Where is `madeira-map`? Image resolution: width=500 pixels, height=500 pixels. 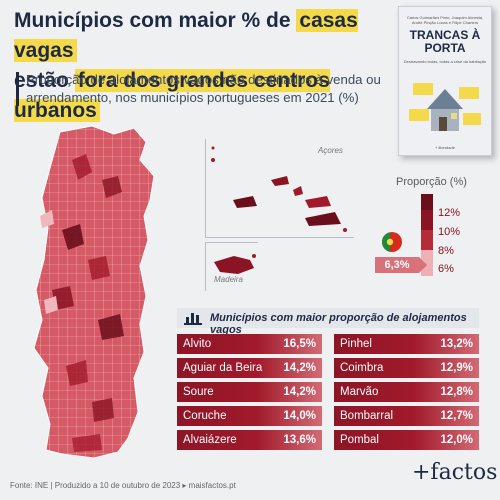 madeira-map is located at coordinates (235, 264).